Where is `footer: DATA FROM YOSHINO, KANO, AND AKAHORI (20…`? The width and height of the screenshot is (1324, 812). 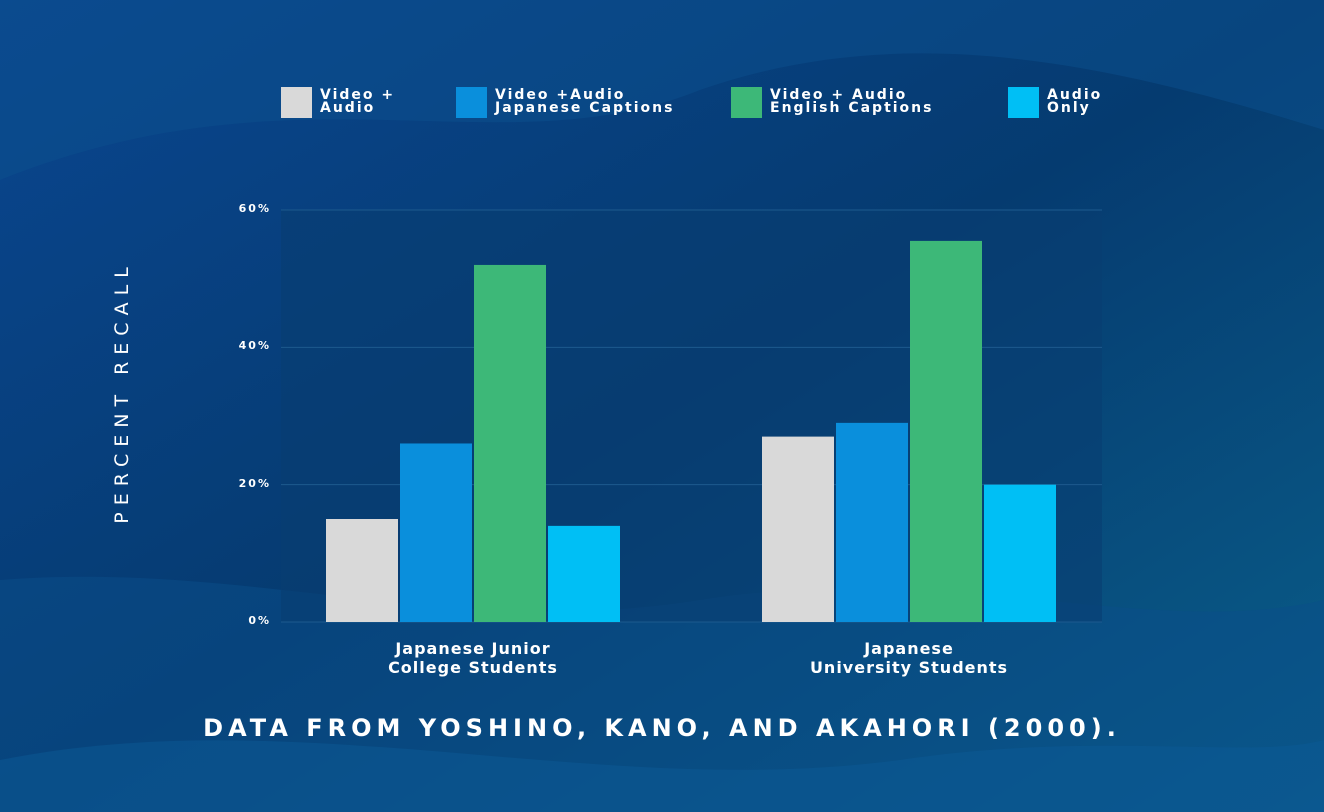 footer: DATA FROM YOSHINO, KANO, AND AKAHORI (20… is located at coordinates (662, 728).